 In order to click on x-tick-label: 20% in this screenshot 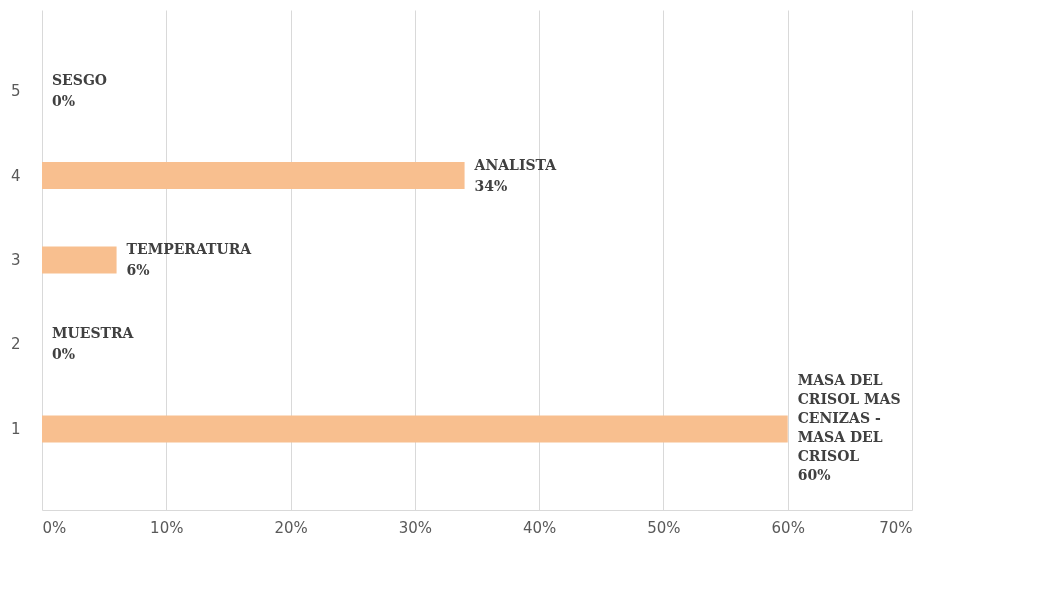, I will do `click(291, 527)`.